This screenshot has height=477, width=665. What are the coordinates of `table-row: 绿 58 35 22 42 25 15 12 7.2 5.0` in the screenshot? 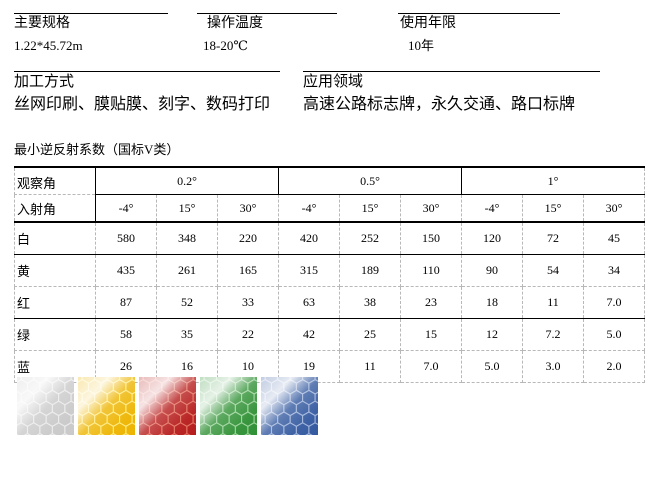 It's located at (329, 334).